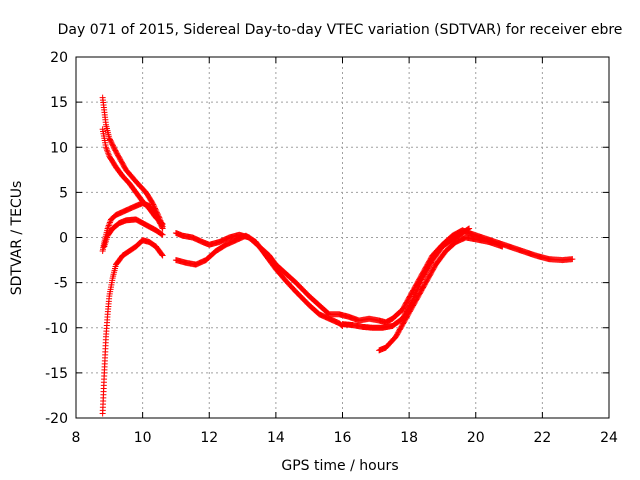  I want to click on x-axis-label: GPS time / hours, so click(339, 466).